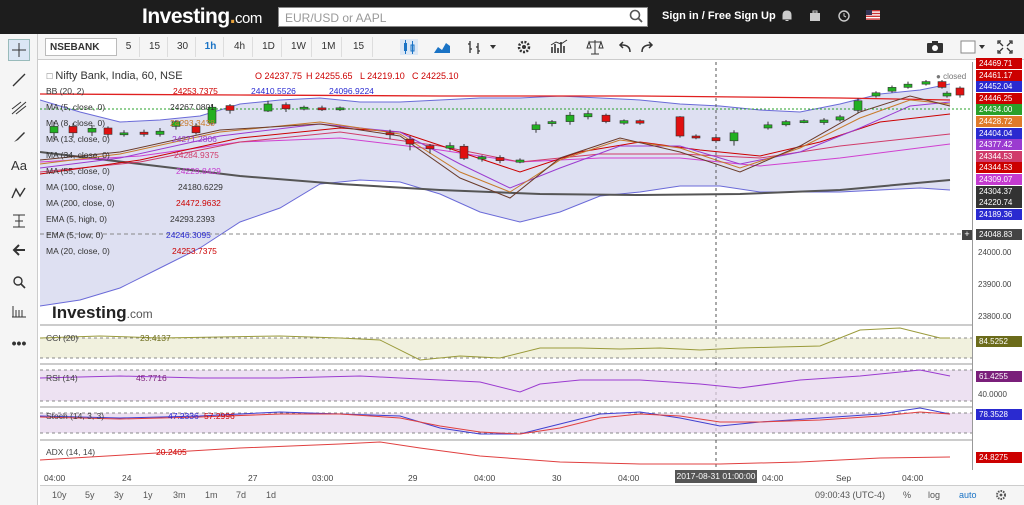  Describe the element at coordinates (442, 47) in the screenshot. I see `area-chart-icon` at that location.